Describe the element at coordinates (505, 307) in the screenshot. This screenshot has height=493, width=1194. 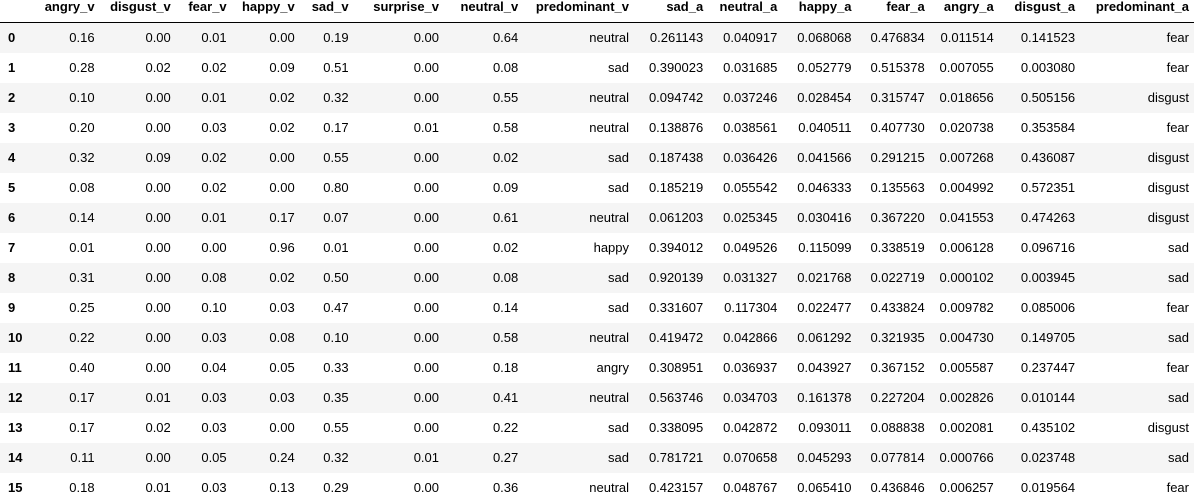
I see `table-cell: 0.14` at that location.